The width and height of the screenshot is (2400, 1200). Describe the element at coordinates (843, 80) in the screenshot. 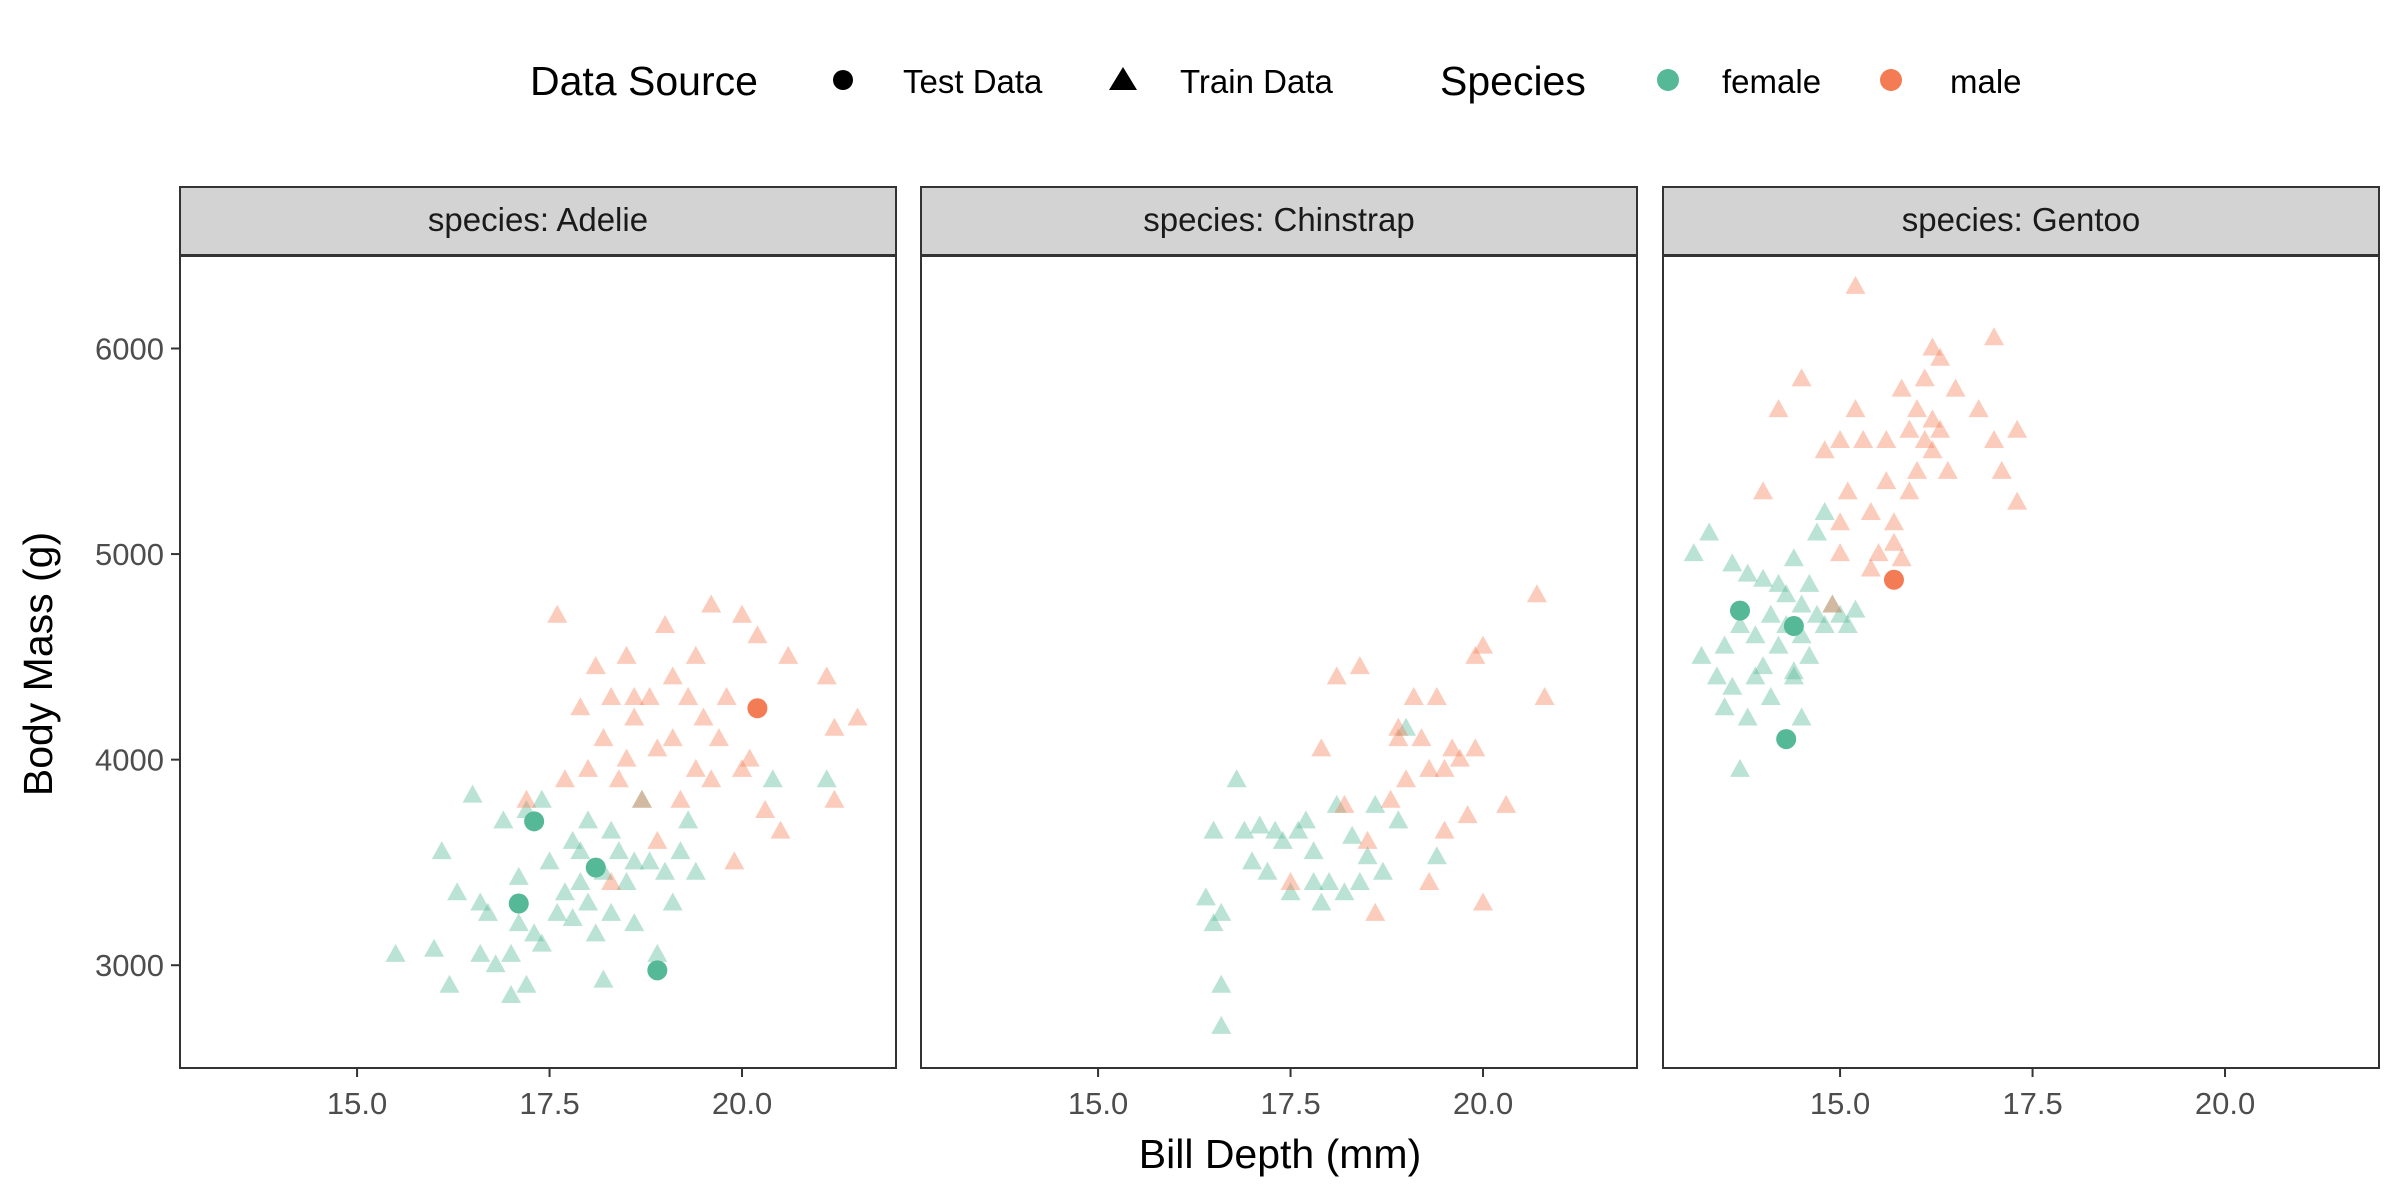

I see `legend-key-test-data` at that location.